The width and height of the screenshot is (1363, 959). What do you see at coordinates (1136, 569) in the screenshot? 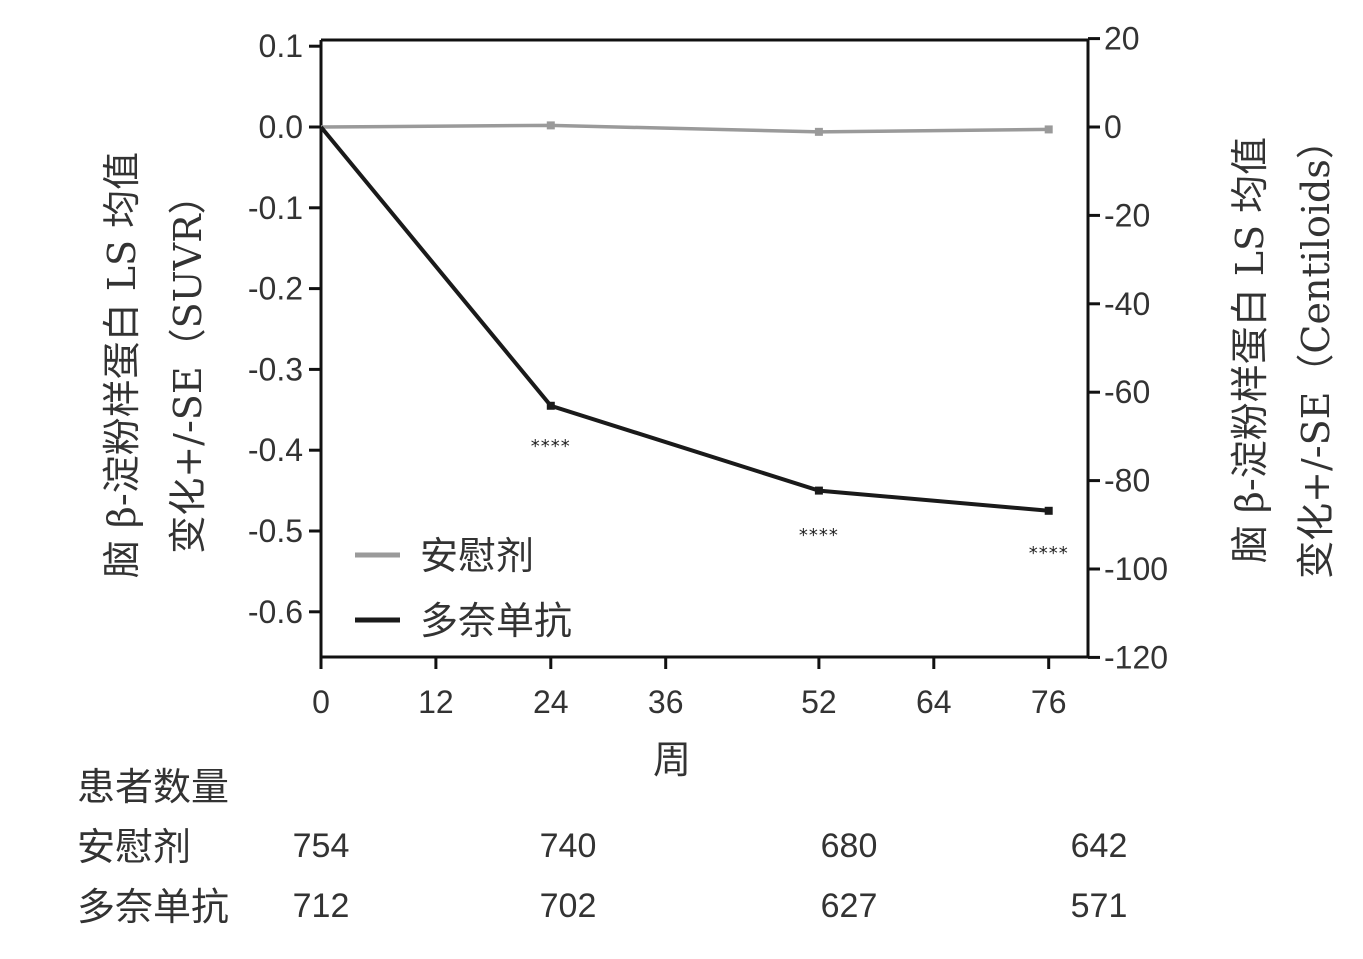
I see `y-right-tick-label: -100` at bounding box center [1136, 569].